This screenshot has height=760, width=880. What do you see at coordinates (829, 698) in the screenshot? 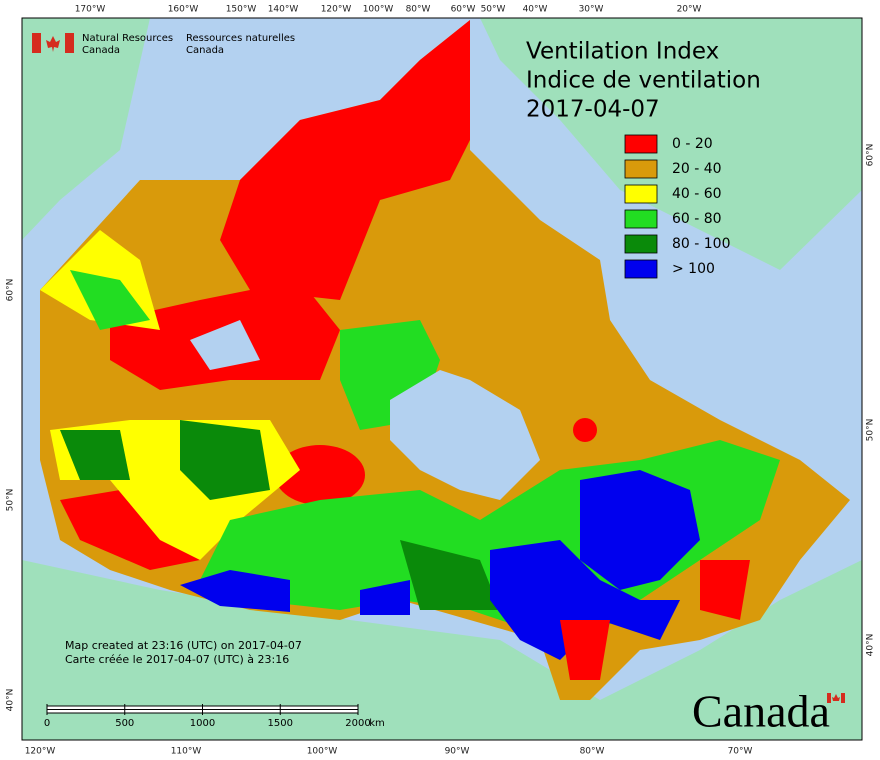
I see `wordmark-flag-left` at bounding box center [829, 698].